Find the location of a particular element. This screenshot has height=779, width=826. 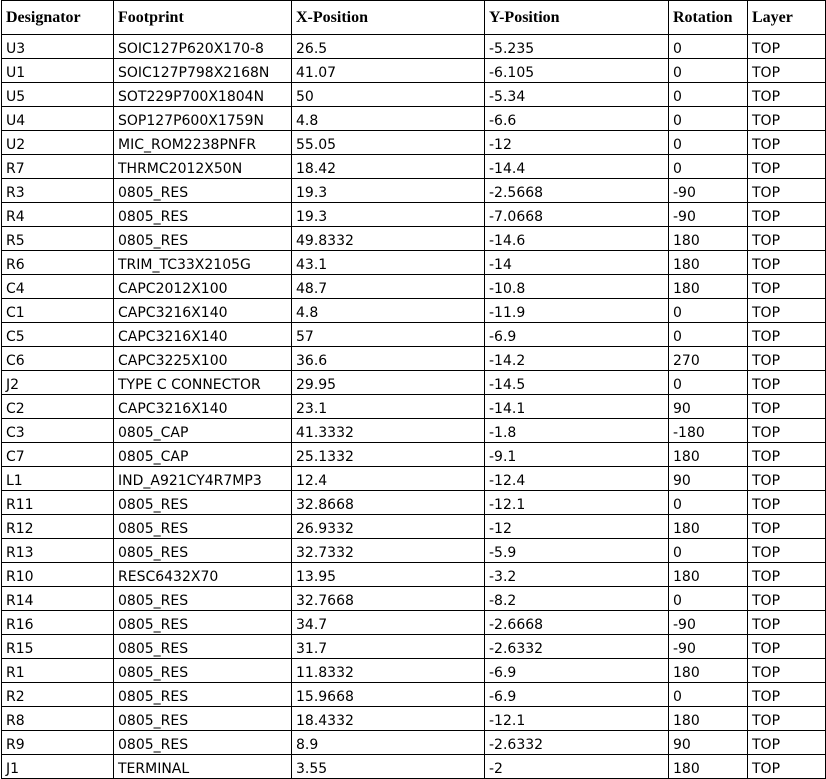

cell-rotation: -180 is located at coordinates (708, 430).